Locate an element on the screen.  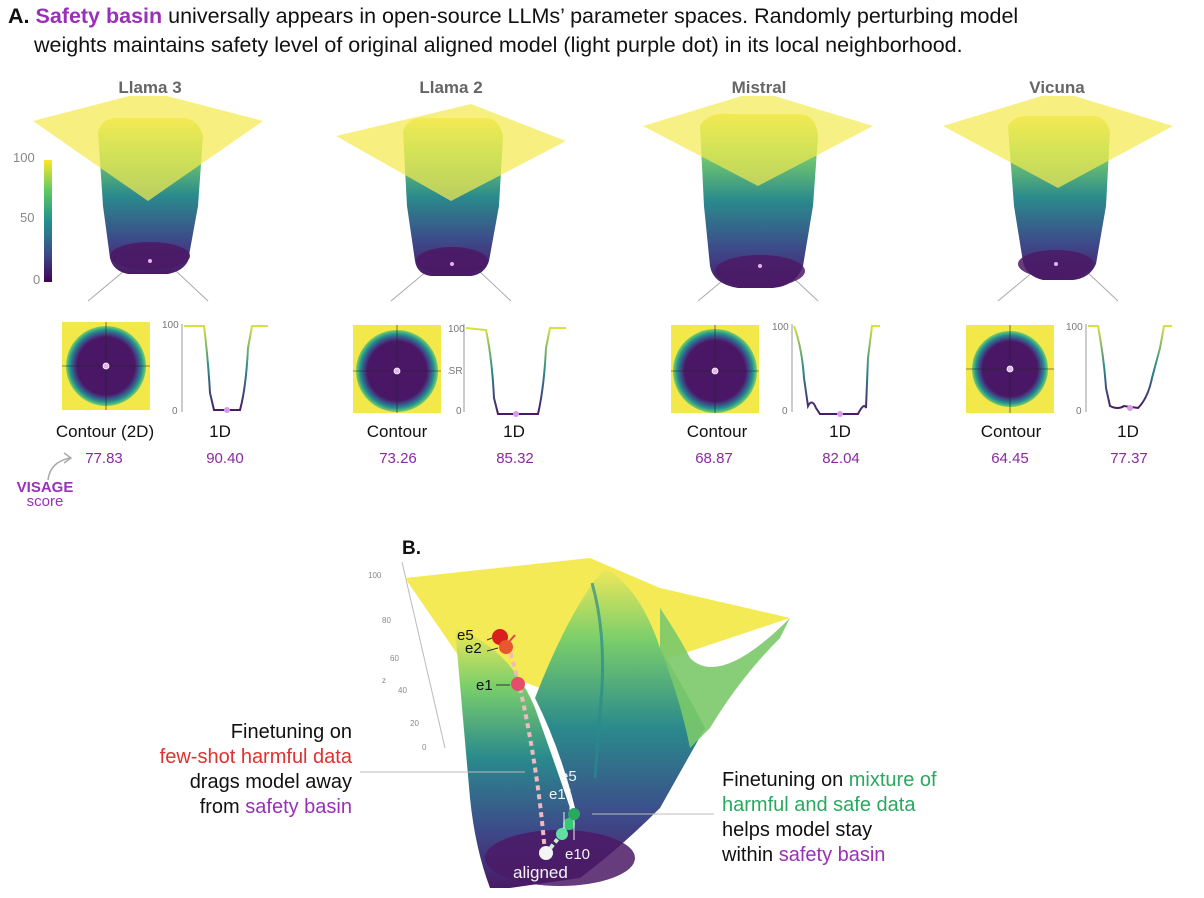
visage-arrow is located at coordinates (60, 466).